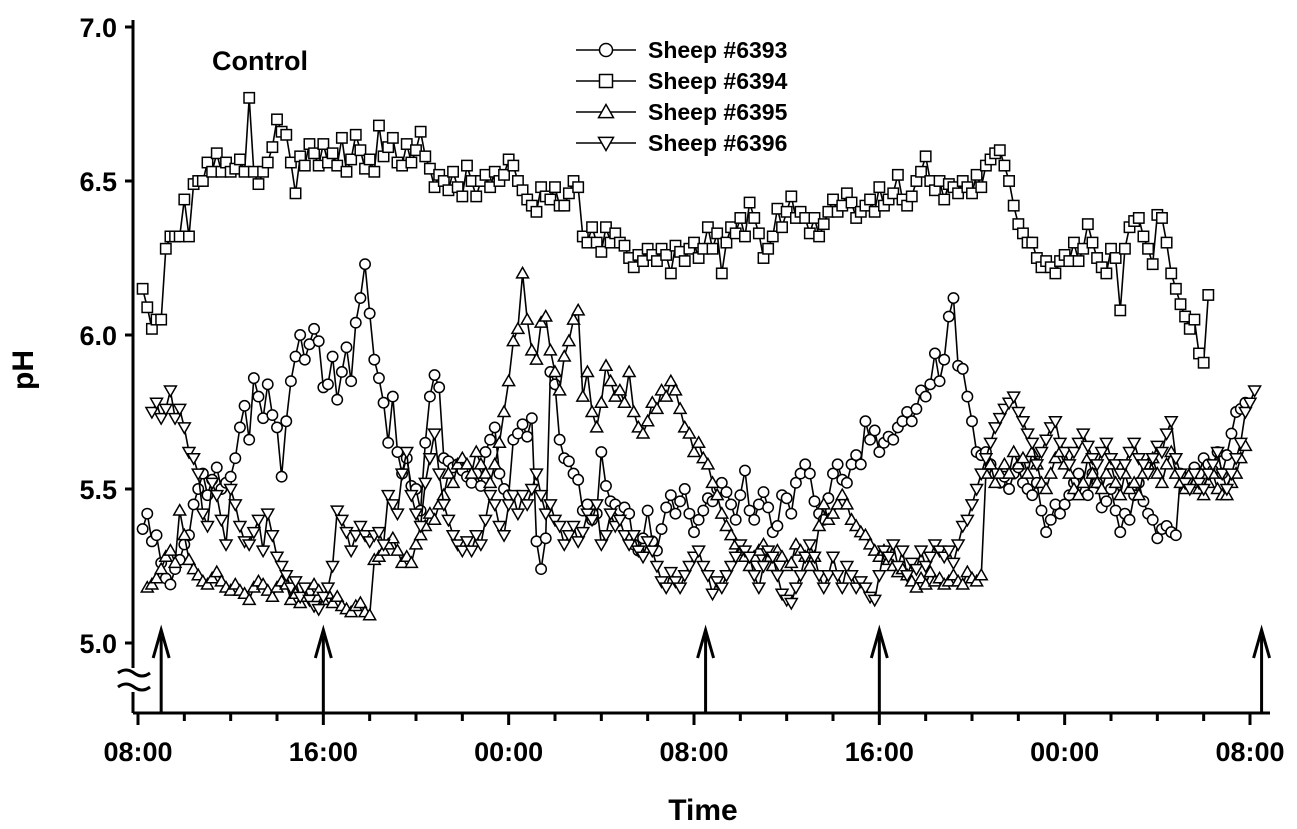  I want to click on x-tick-label: 16:00, so click(879, 752).